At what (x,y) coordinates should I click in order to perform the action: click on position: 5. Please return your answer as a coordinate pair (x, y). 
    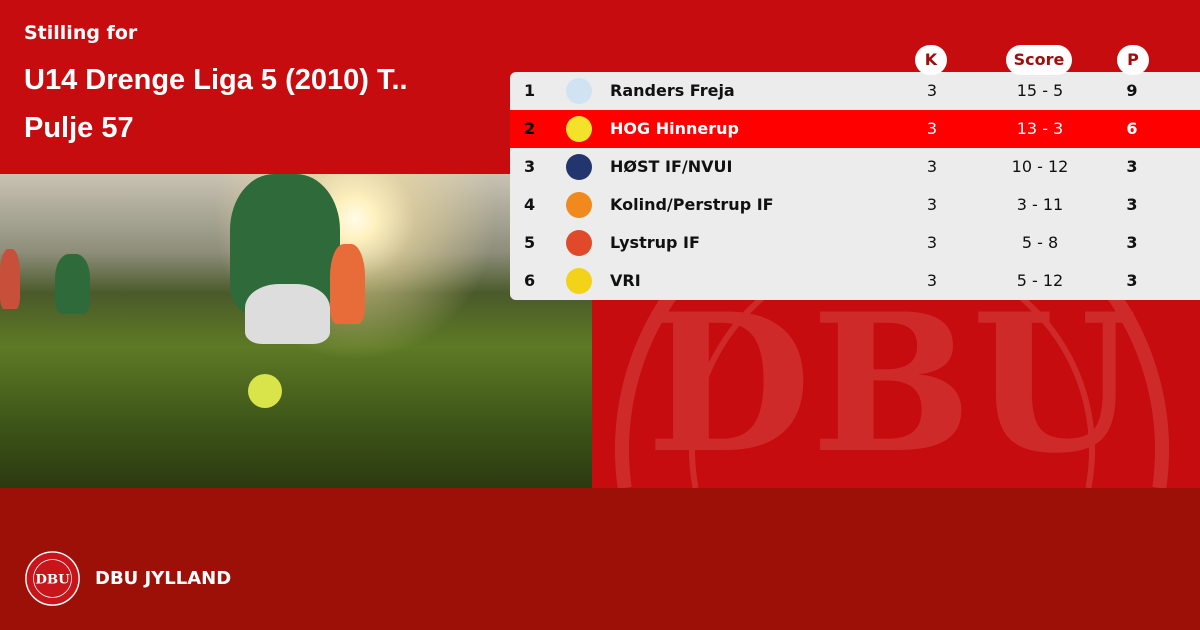
    Looking at the image, I should click on (530, 242).